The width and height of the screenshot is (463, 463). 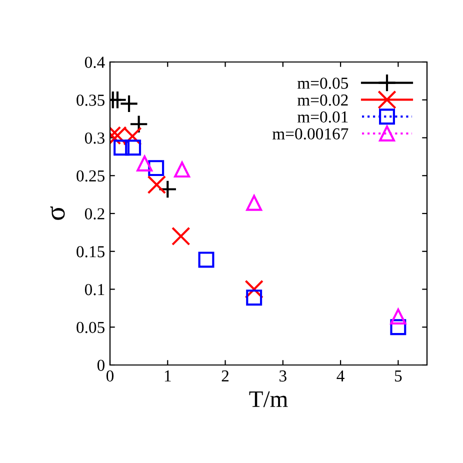 What do you see at coordinates (94, 290) in the screenshot?
I see `y-tick-label: 0.1` at bounding box center [94, 290].